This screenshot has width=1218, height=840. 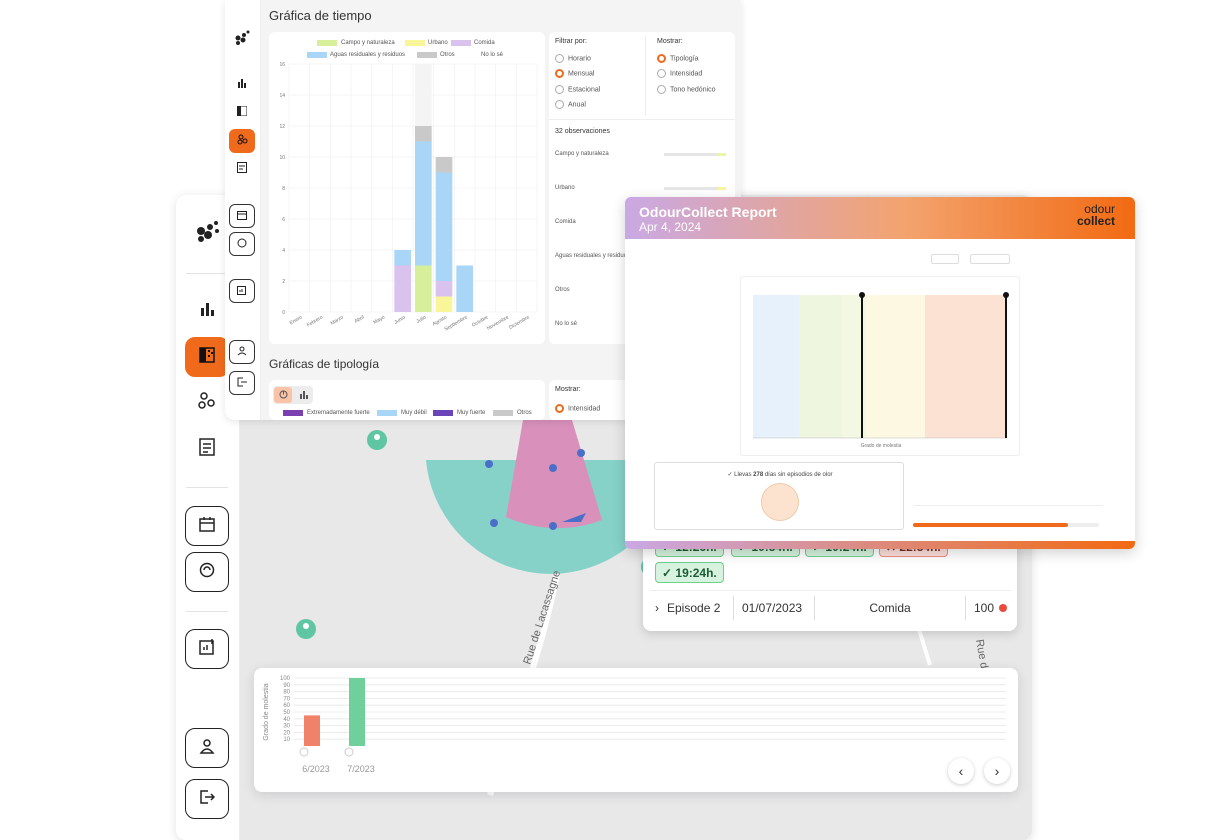 What do you see at coordinates (678, 58) in the screenshot?
I see `show-option: Tipología` at bounding box center [678, 58].